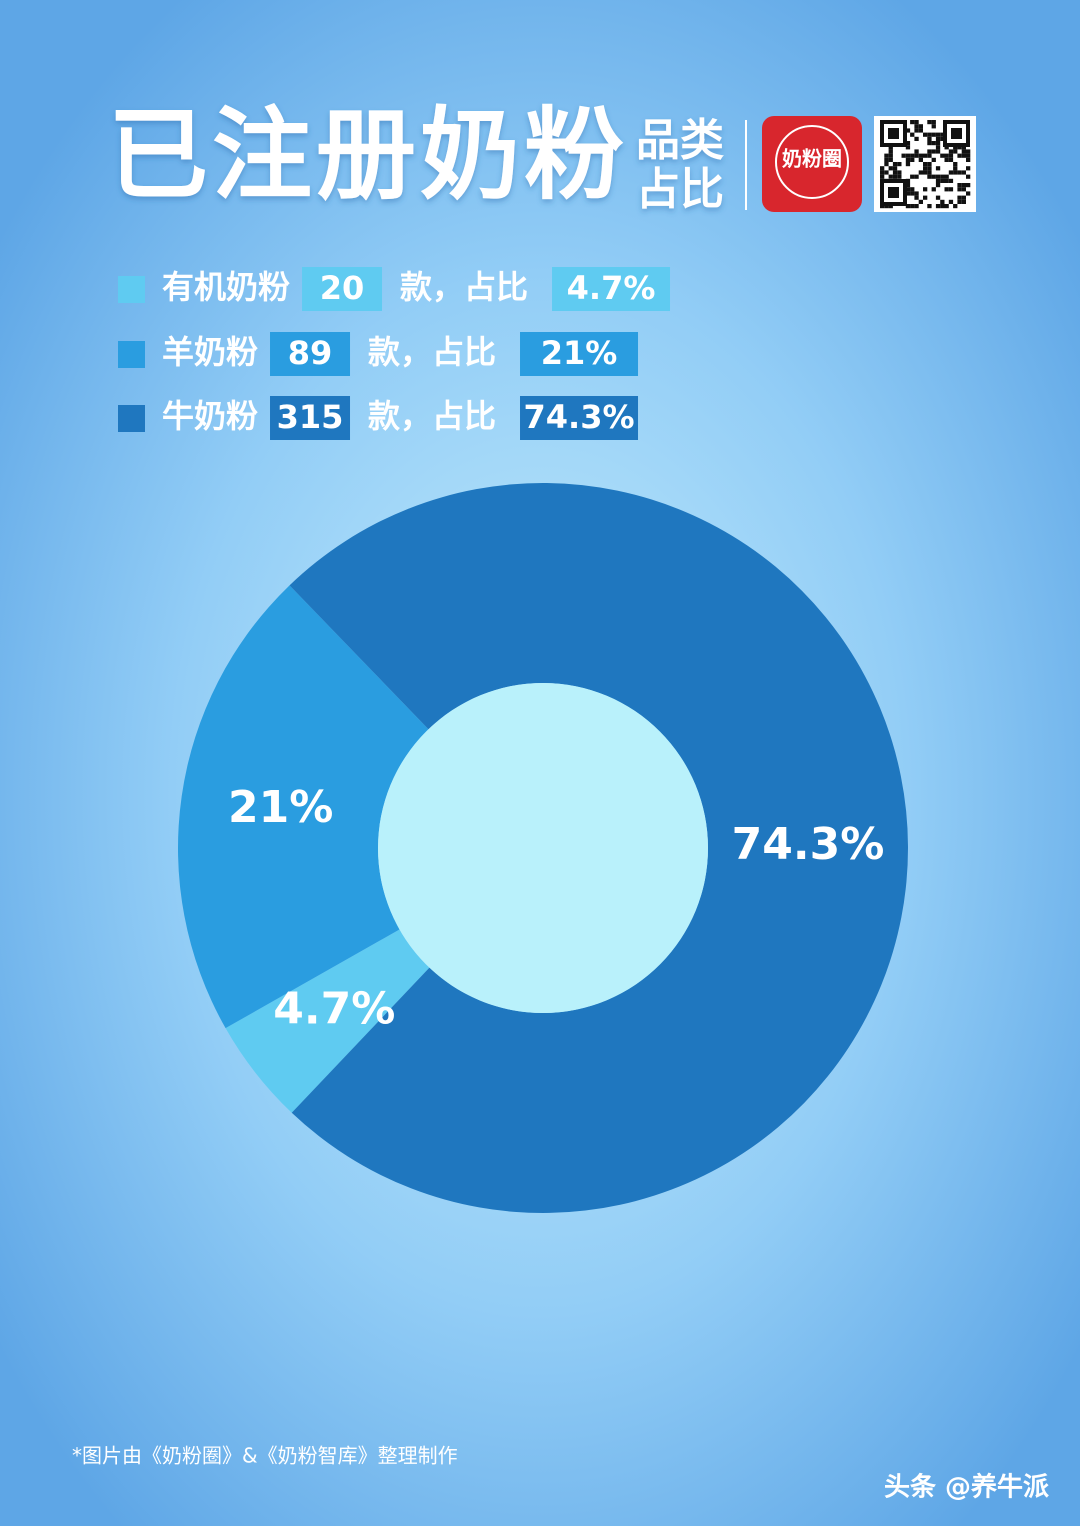  What do you see at coordinates (210, 352) in the screenshot?
I see `legend-label: 羊奶粉` at bounding box center [210, 352].